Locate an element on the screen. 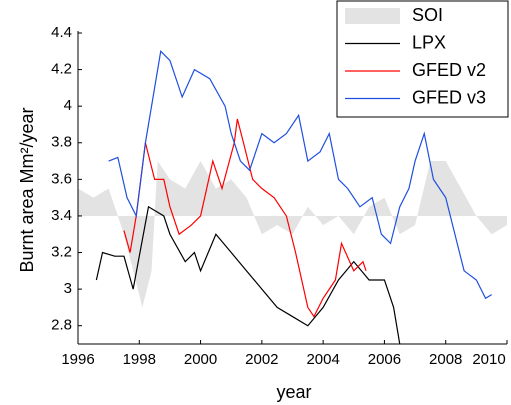 The width and height of the screenshot is (511, 405). x-tick-label: 2010 is located at coordinates (488, 359).